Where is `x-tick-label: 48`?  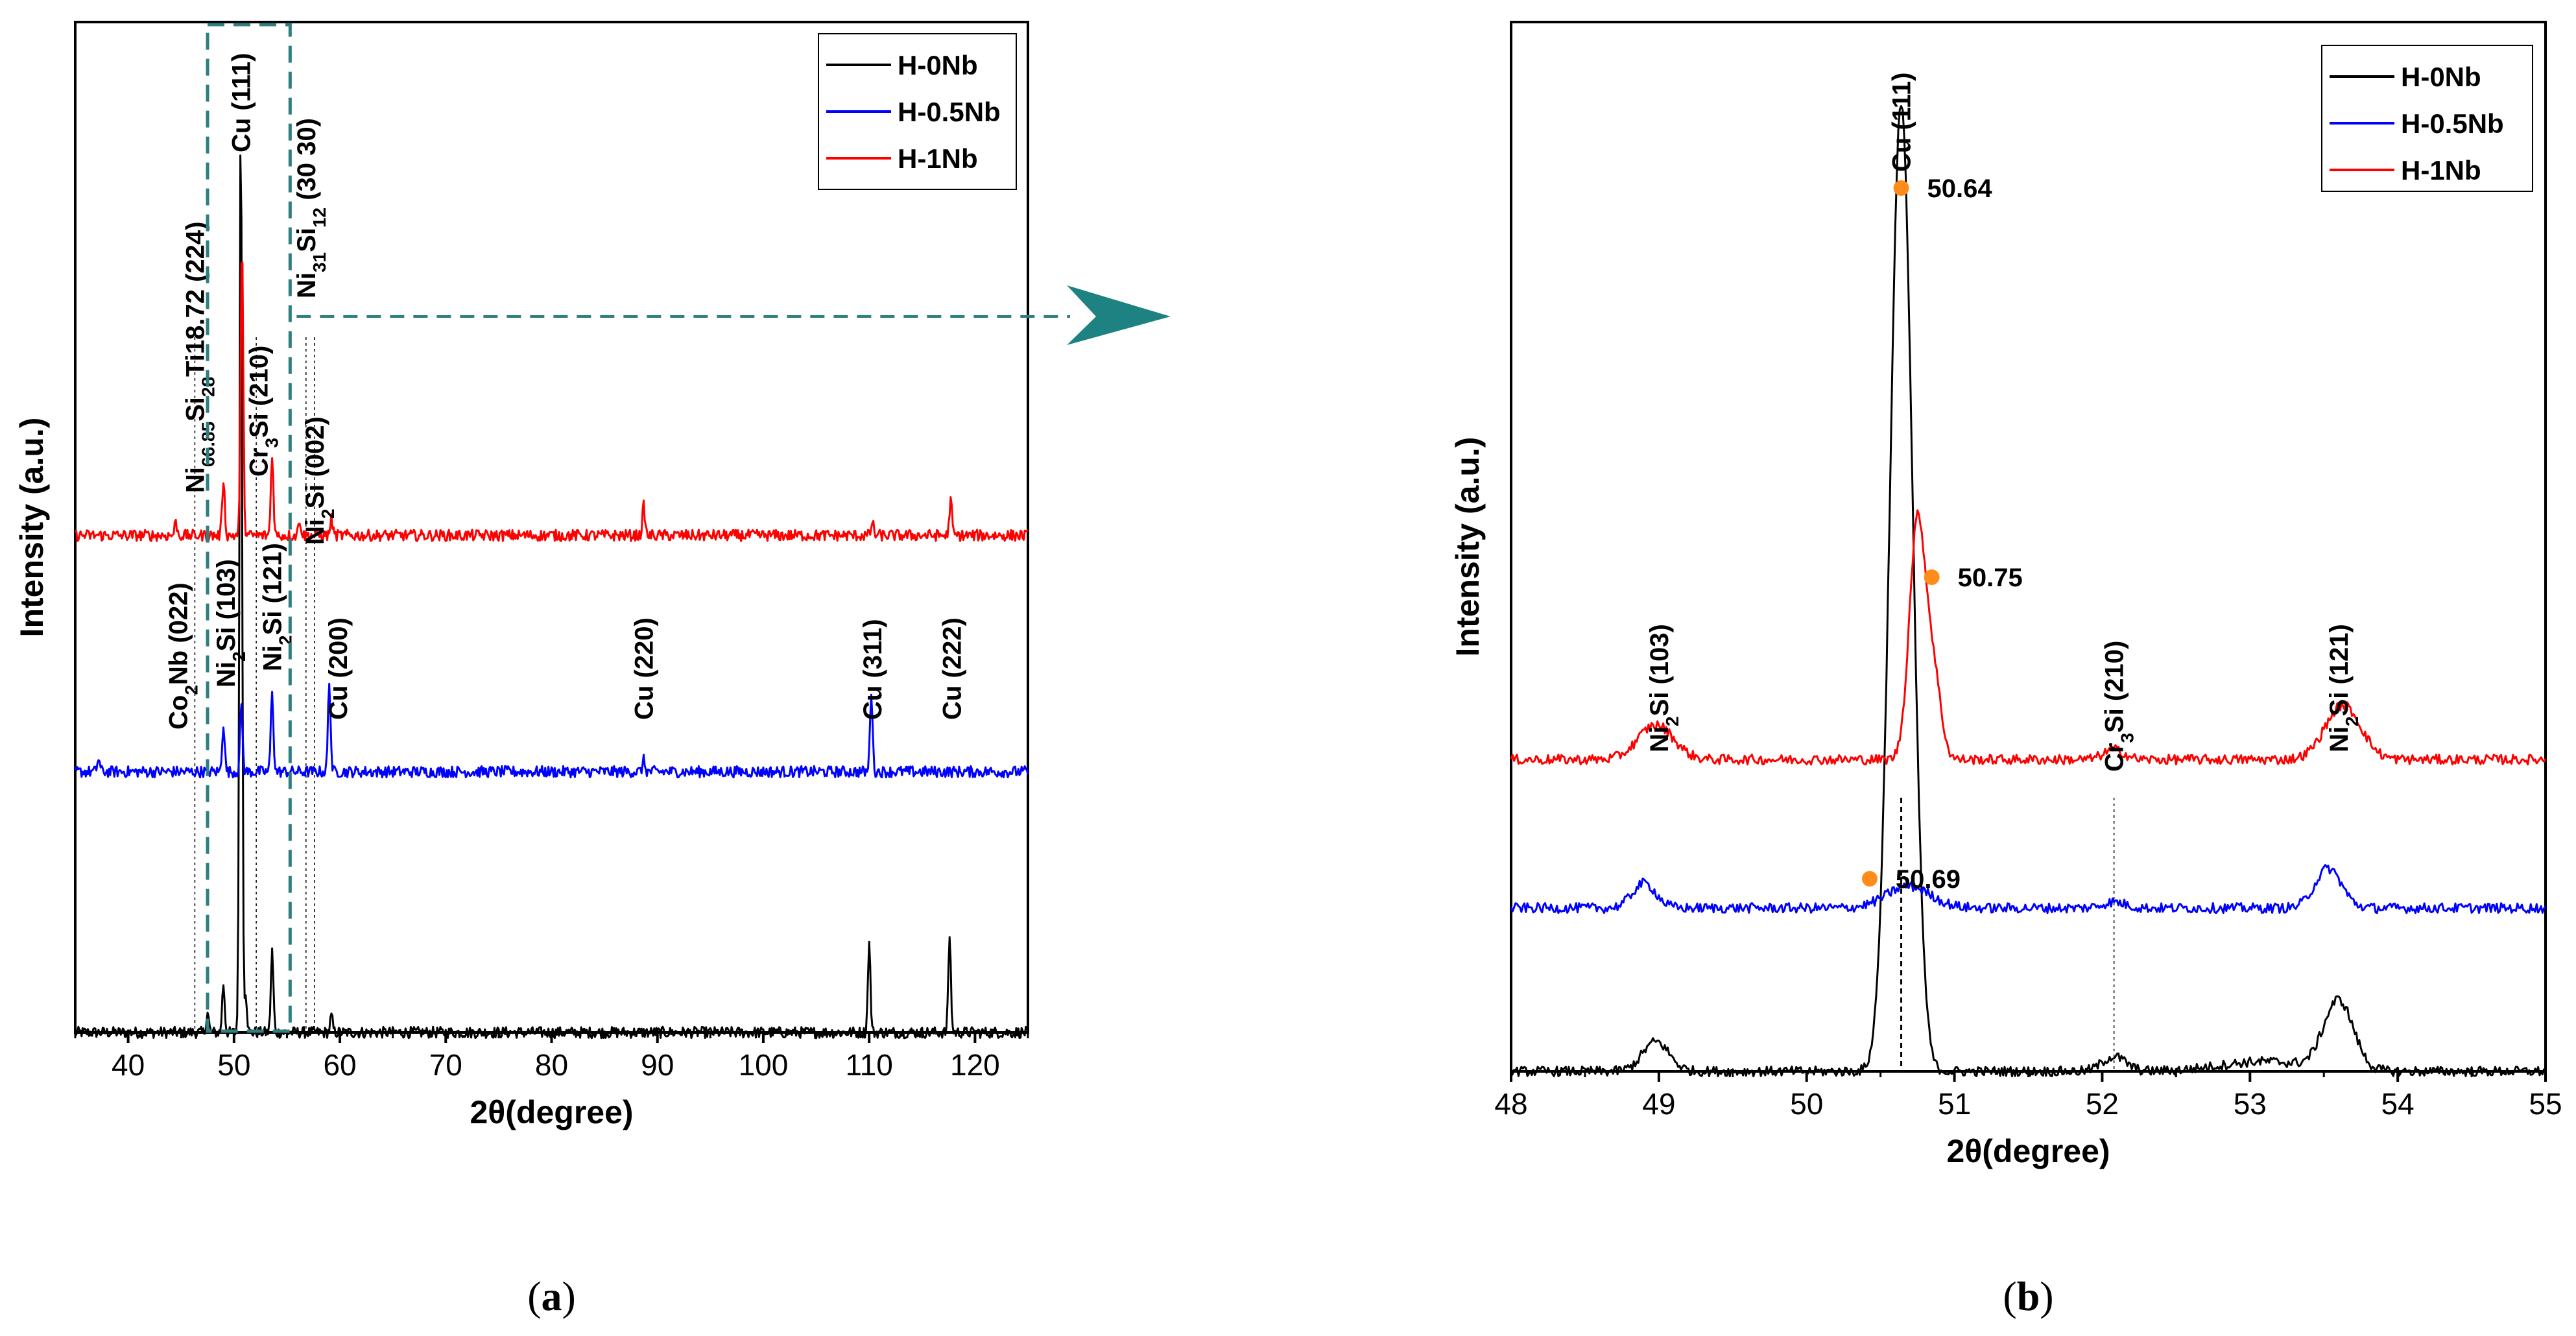 x-tick-label: 48 is located at coordinates (1510, 1104).